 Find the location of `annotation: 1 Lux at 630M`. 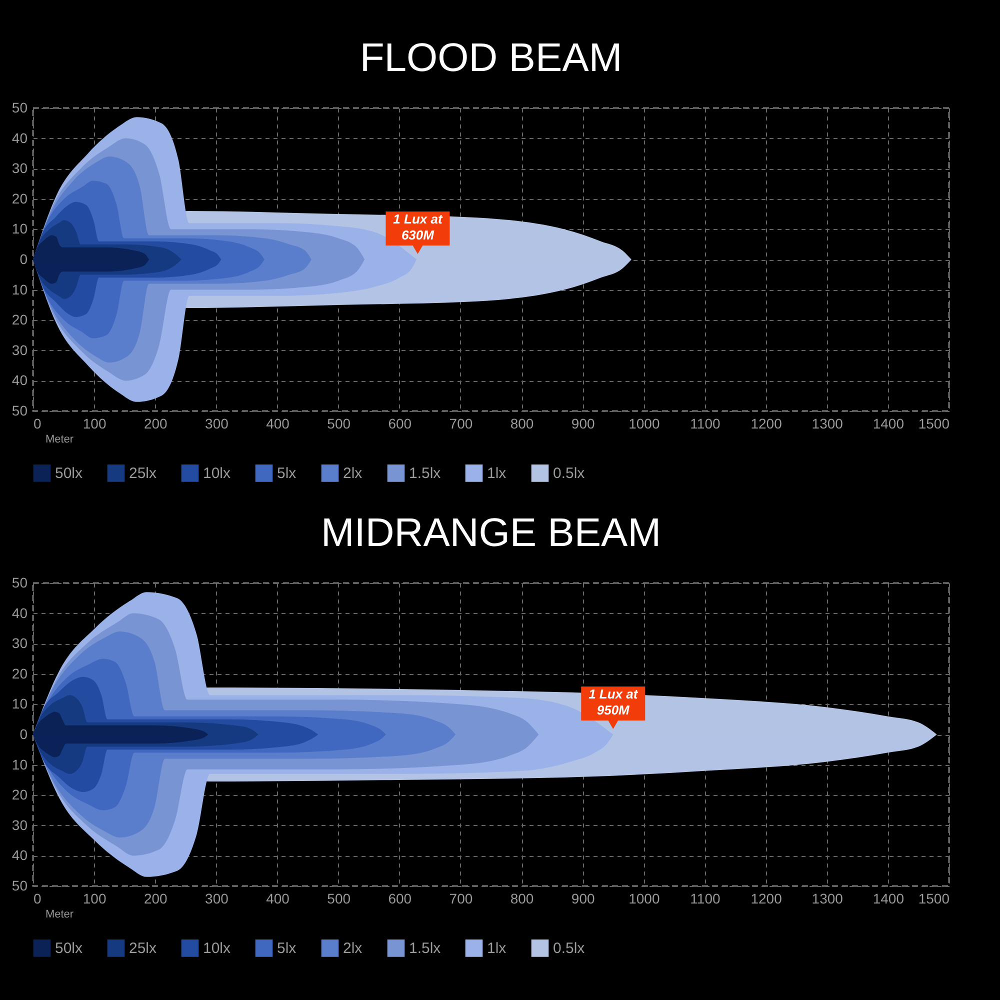

annotation: 1 Lux at 630M is located at coordinates (418, 227).